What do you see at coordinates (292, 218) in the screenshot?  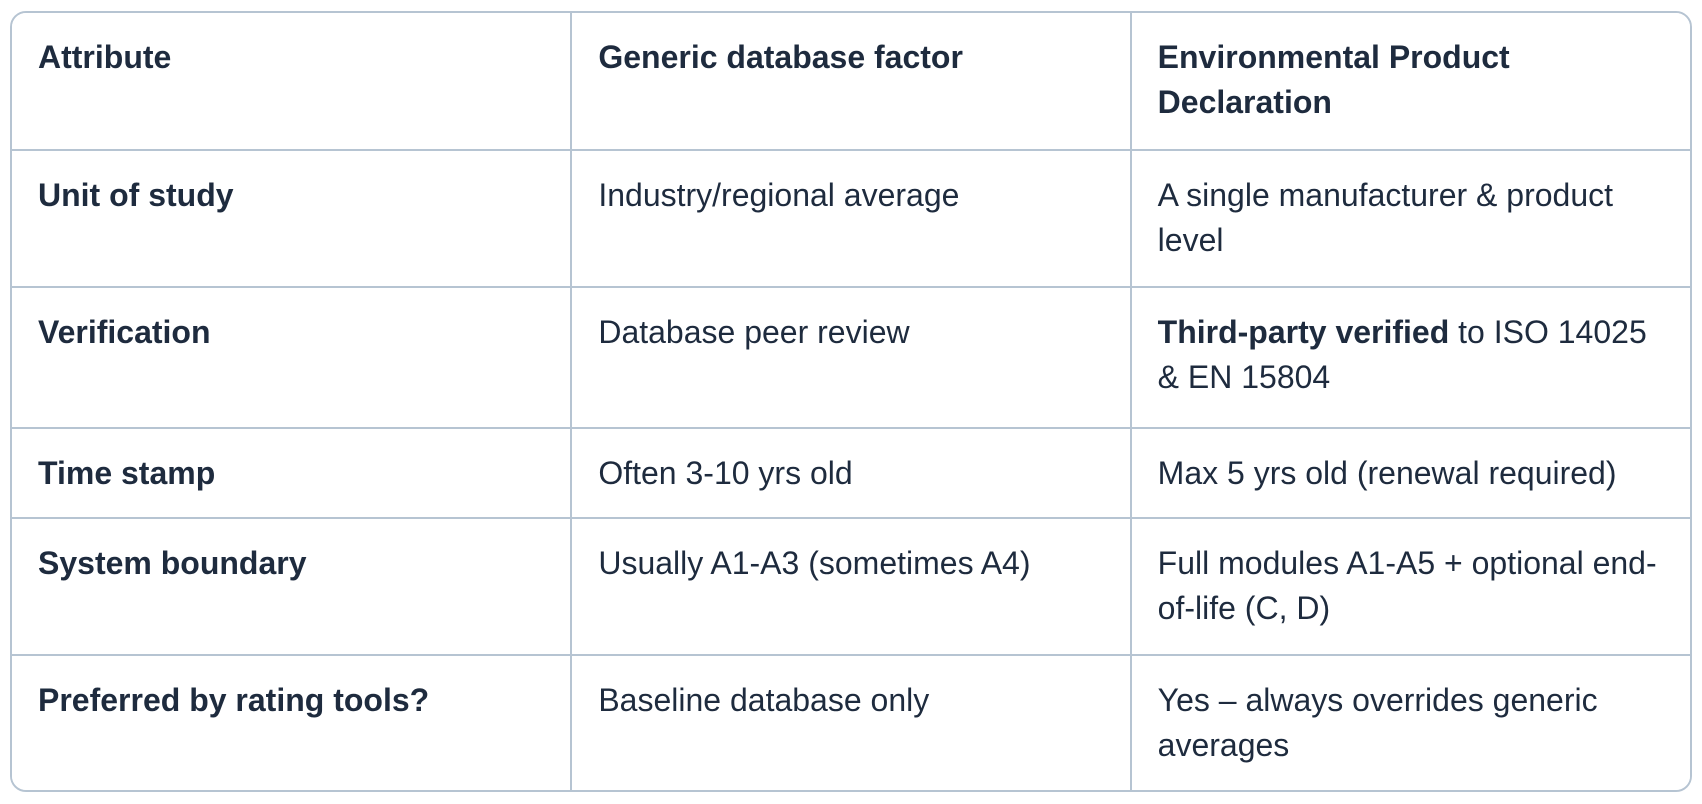 I see `cell-unit-of-study-attribute: Unit of study` at bounding box center [292, 218].